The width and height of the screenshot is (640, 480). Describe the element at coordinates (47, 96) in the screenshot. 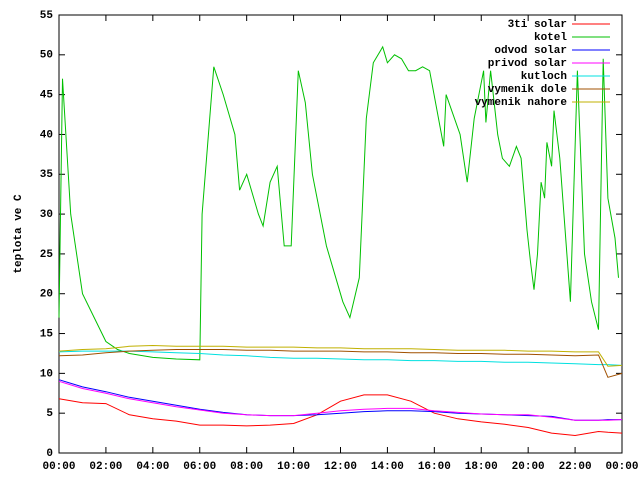

I see `y-tick-label: 45` at that location.